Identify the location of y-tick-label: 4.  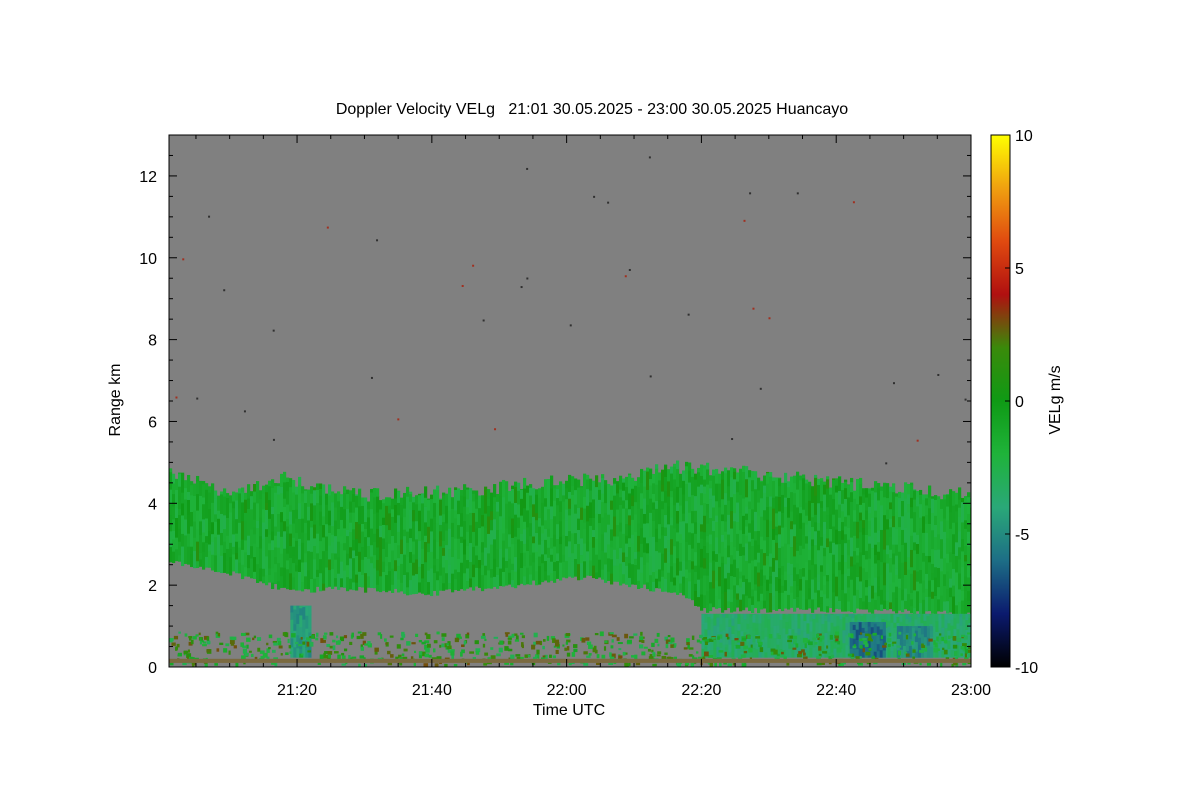
(152, 504).